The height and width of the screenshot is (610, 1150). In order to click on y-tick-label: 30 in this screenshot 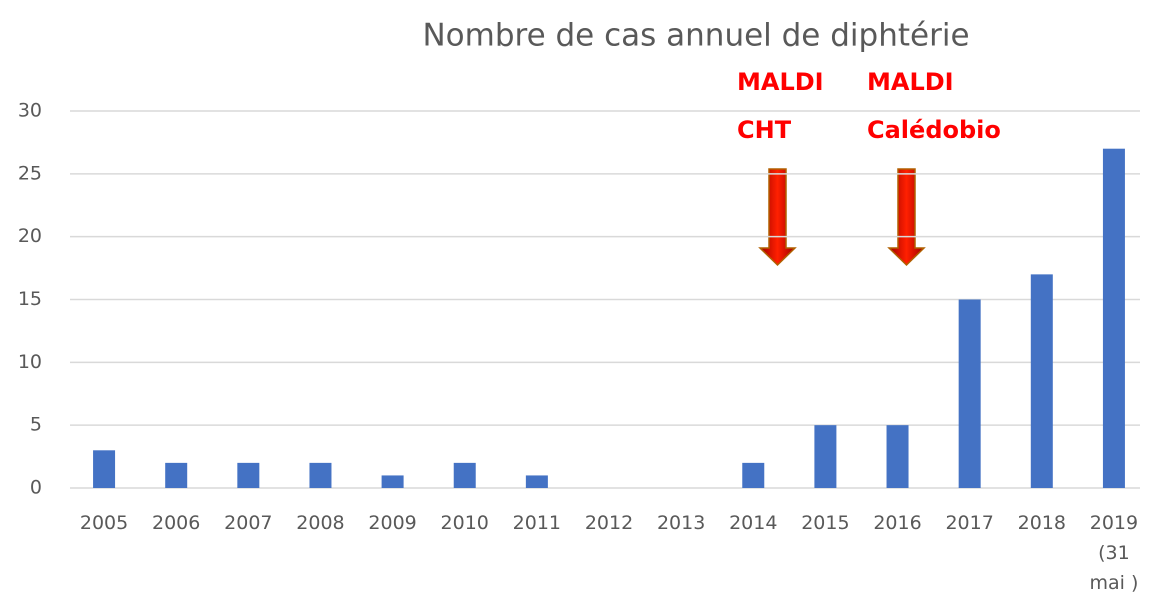, I will do `click(30, 111)`.